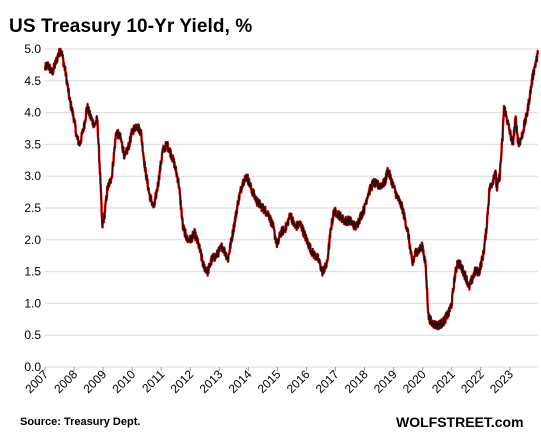 Image resolution: width=541 pixels, height=441 pixels. I want to click on y-axis-tick-labels: 0.0 0.5 1.0 1.5 2.0 2.5 3.0 3.5 4.0 4.5 5.0, so click(32, 208).